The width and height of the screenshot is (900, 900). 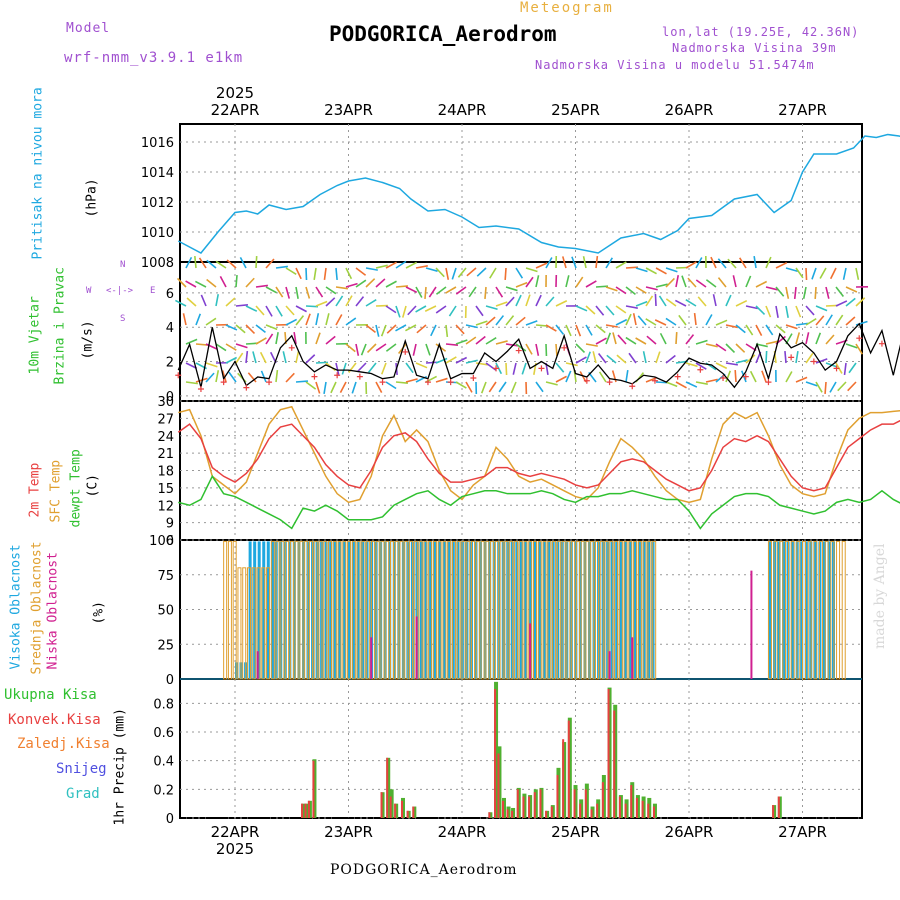 What do you see at coordinates (165, 506) in the screenshot?
I see `y-tick-label: 12` at bounding box center [165, 506].